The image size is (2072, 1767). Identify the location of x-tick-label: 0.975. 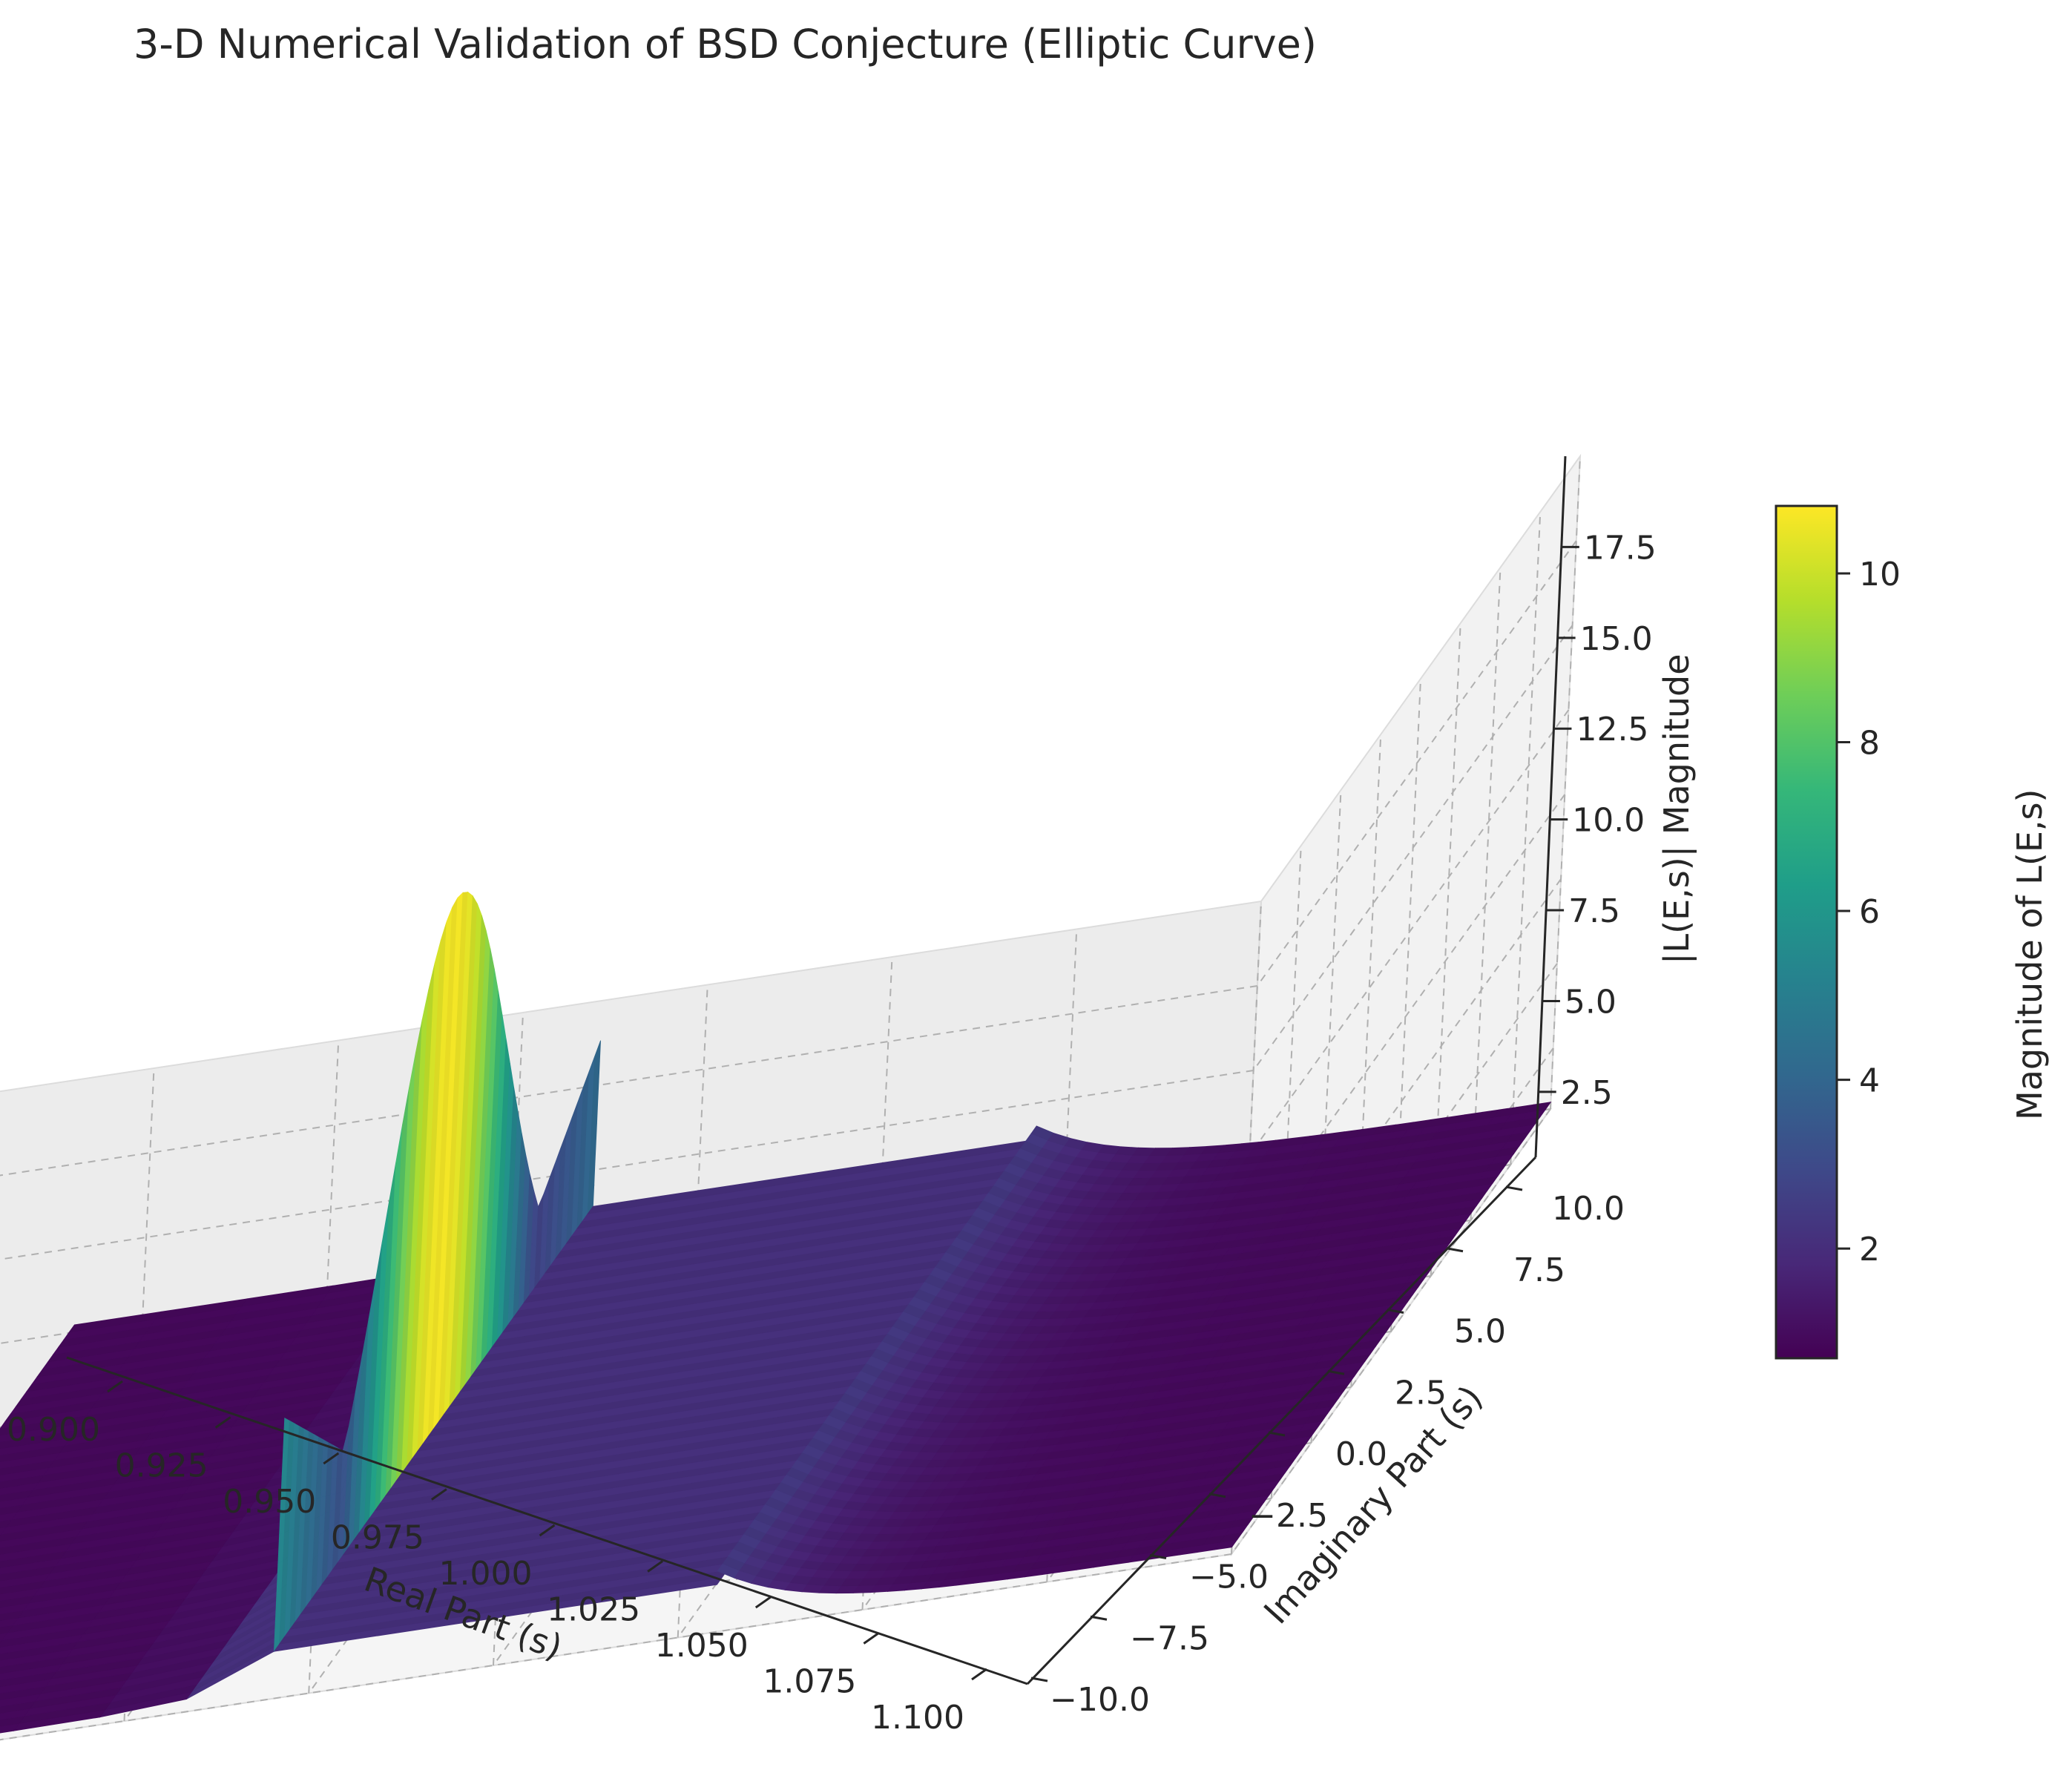
(377, 1538).